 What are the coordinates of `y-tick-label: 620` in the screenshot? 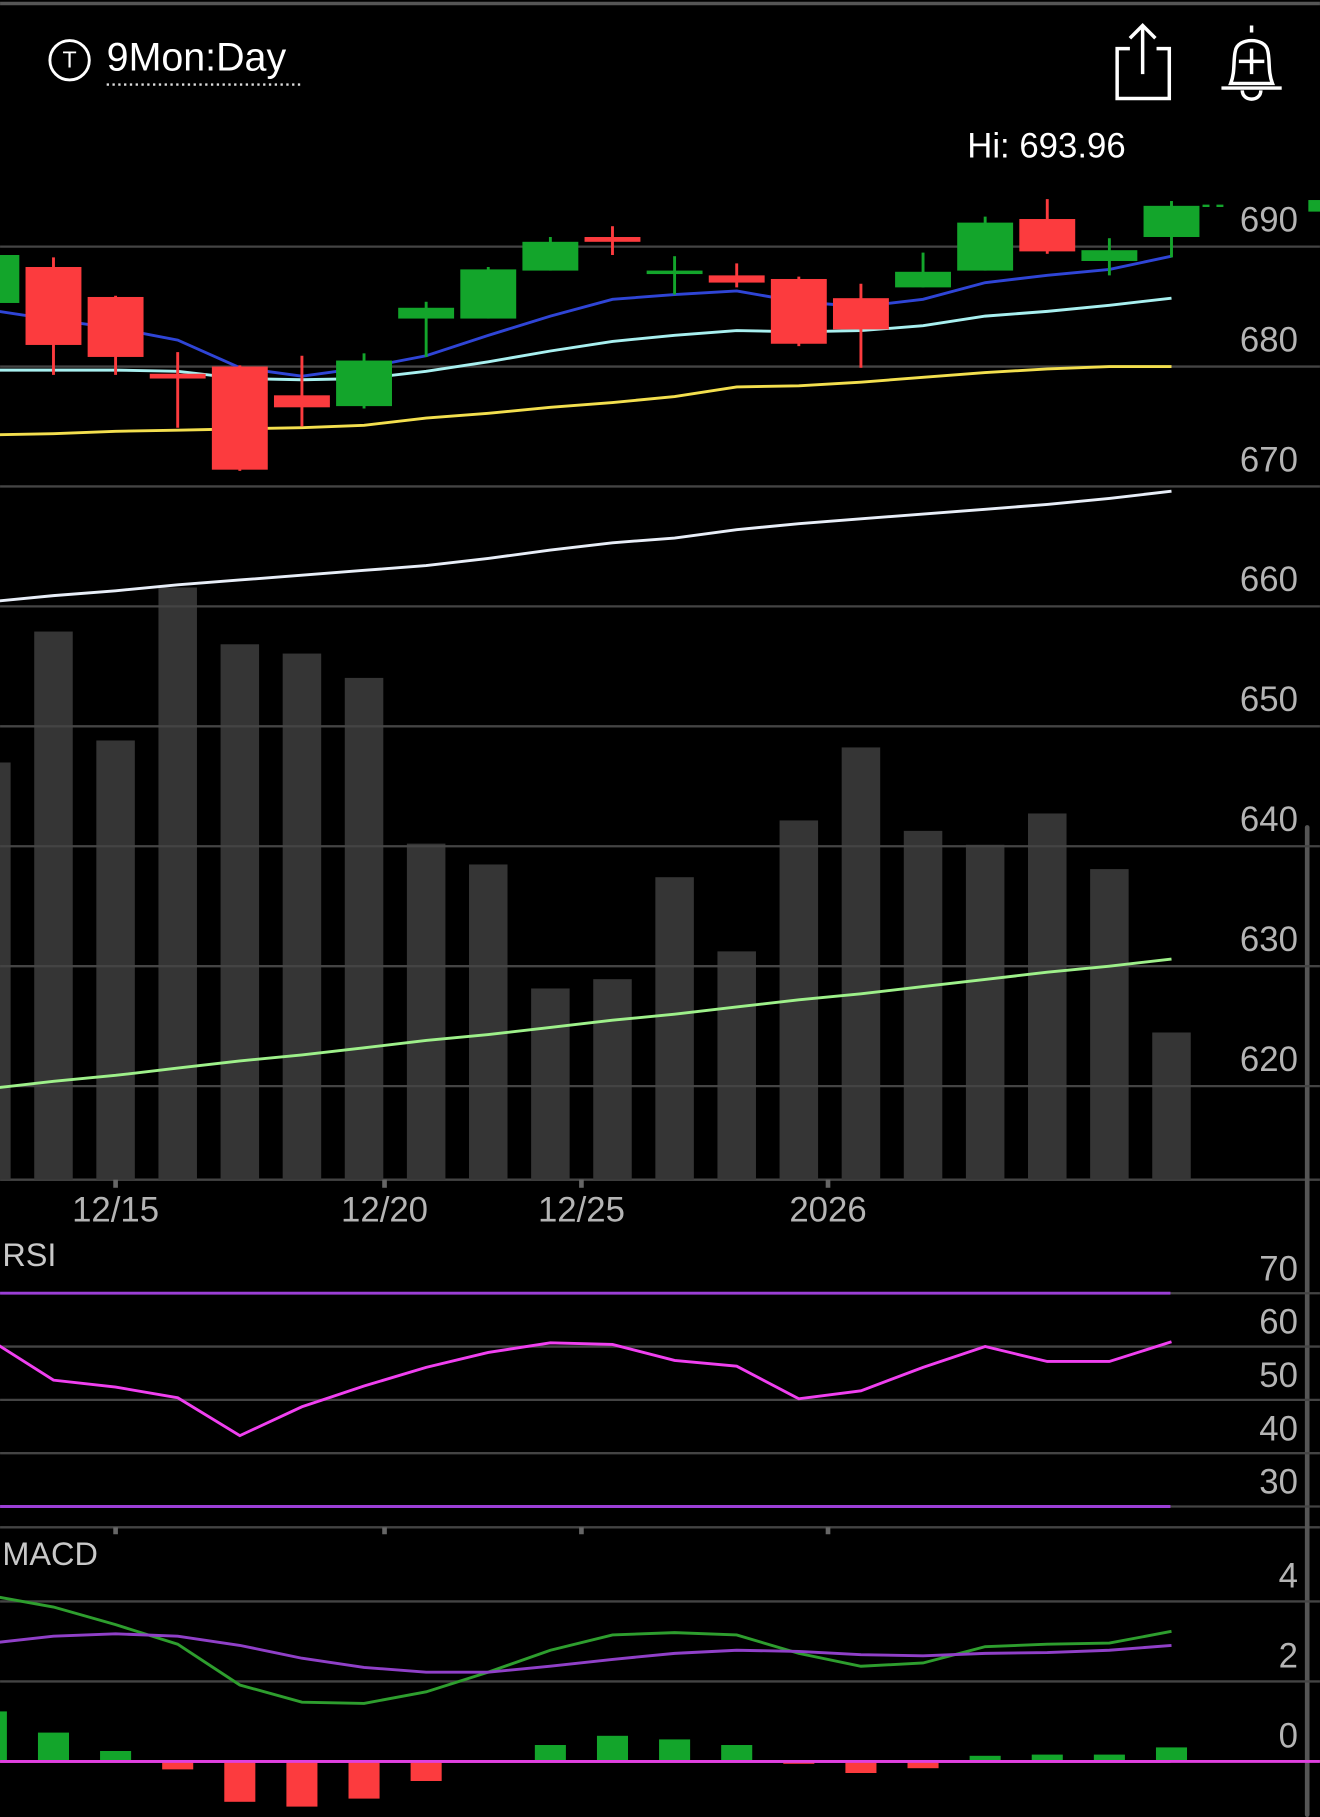 It's located at (1269, 1060).